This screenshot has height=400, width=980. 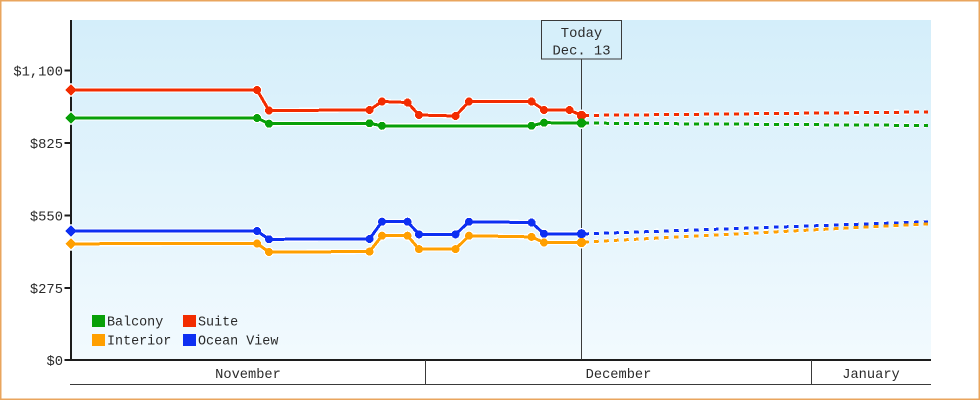 I want to click on svg-text: $1,100, so click(x=38, y=73).